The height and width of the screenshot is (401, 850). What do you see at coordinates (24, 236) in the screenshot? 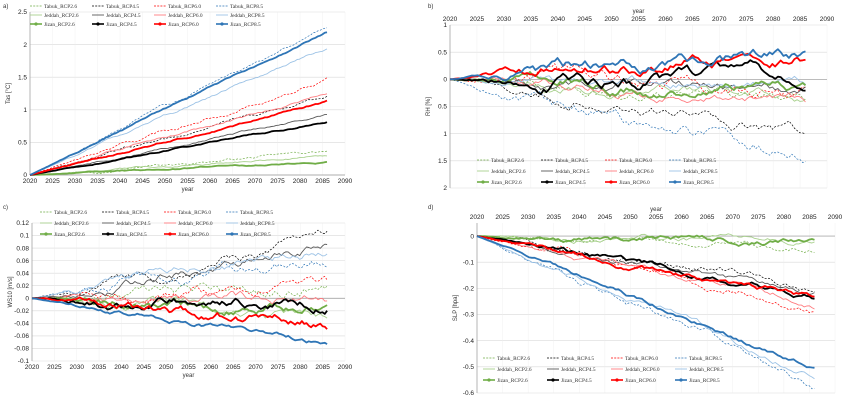
I see `y-tick-label: 0.1` at bounding box center [24, 236].